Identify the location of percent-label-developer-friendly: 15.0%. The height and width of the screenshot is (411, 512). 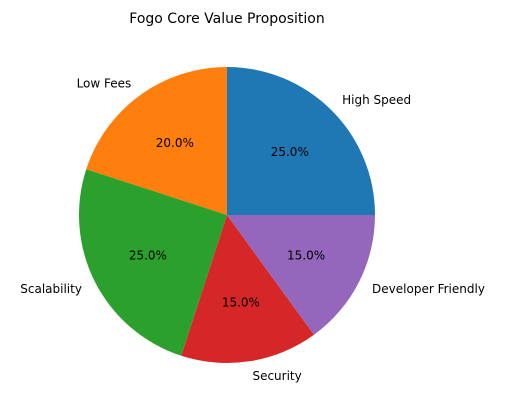
(306, 255).